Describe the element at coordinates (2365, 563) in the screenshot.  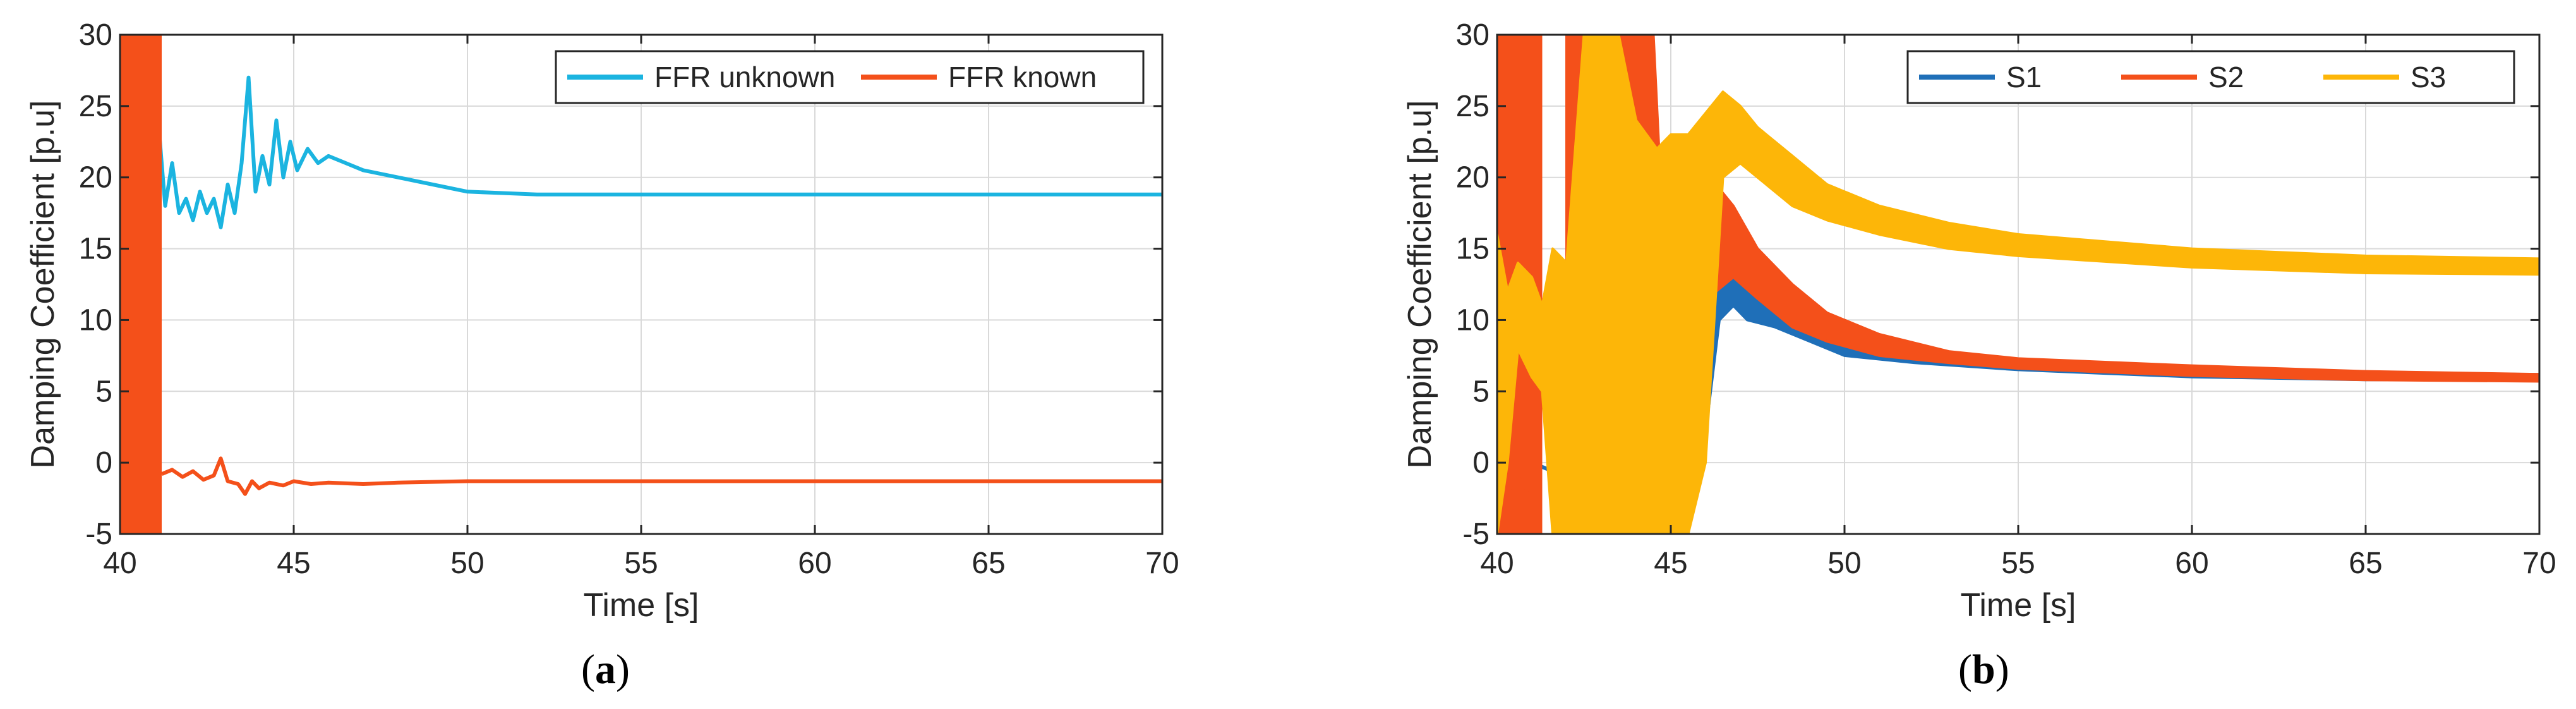
I see `panel-b-x-tick-label: 65` at that location.